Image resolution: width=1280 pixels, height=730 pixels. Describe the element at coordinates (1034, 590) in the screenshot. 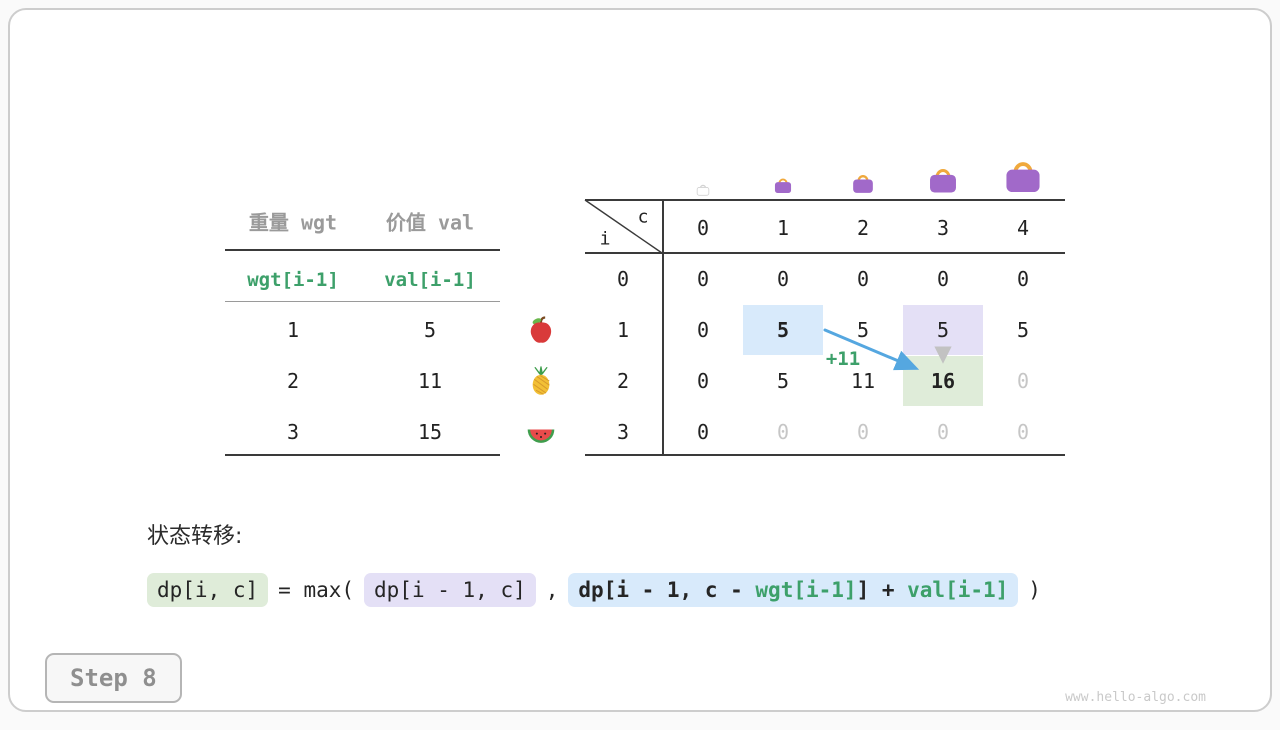

I see `formula-close-paren: )` at that location.